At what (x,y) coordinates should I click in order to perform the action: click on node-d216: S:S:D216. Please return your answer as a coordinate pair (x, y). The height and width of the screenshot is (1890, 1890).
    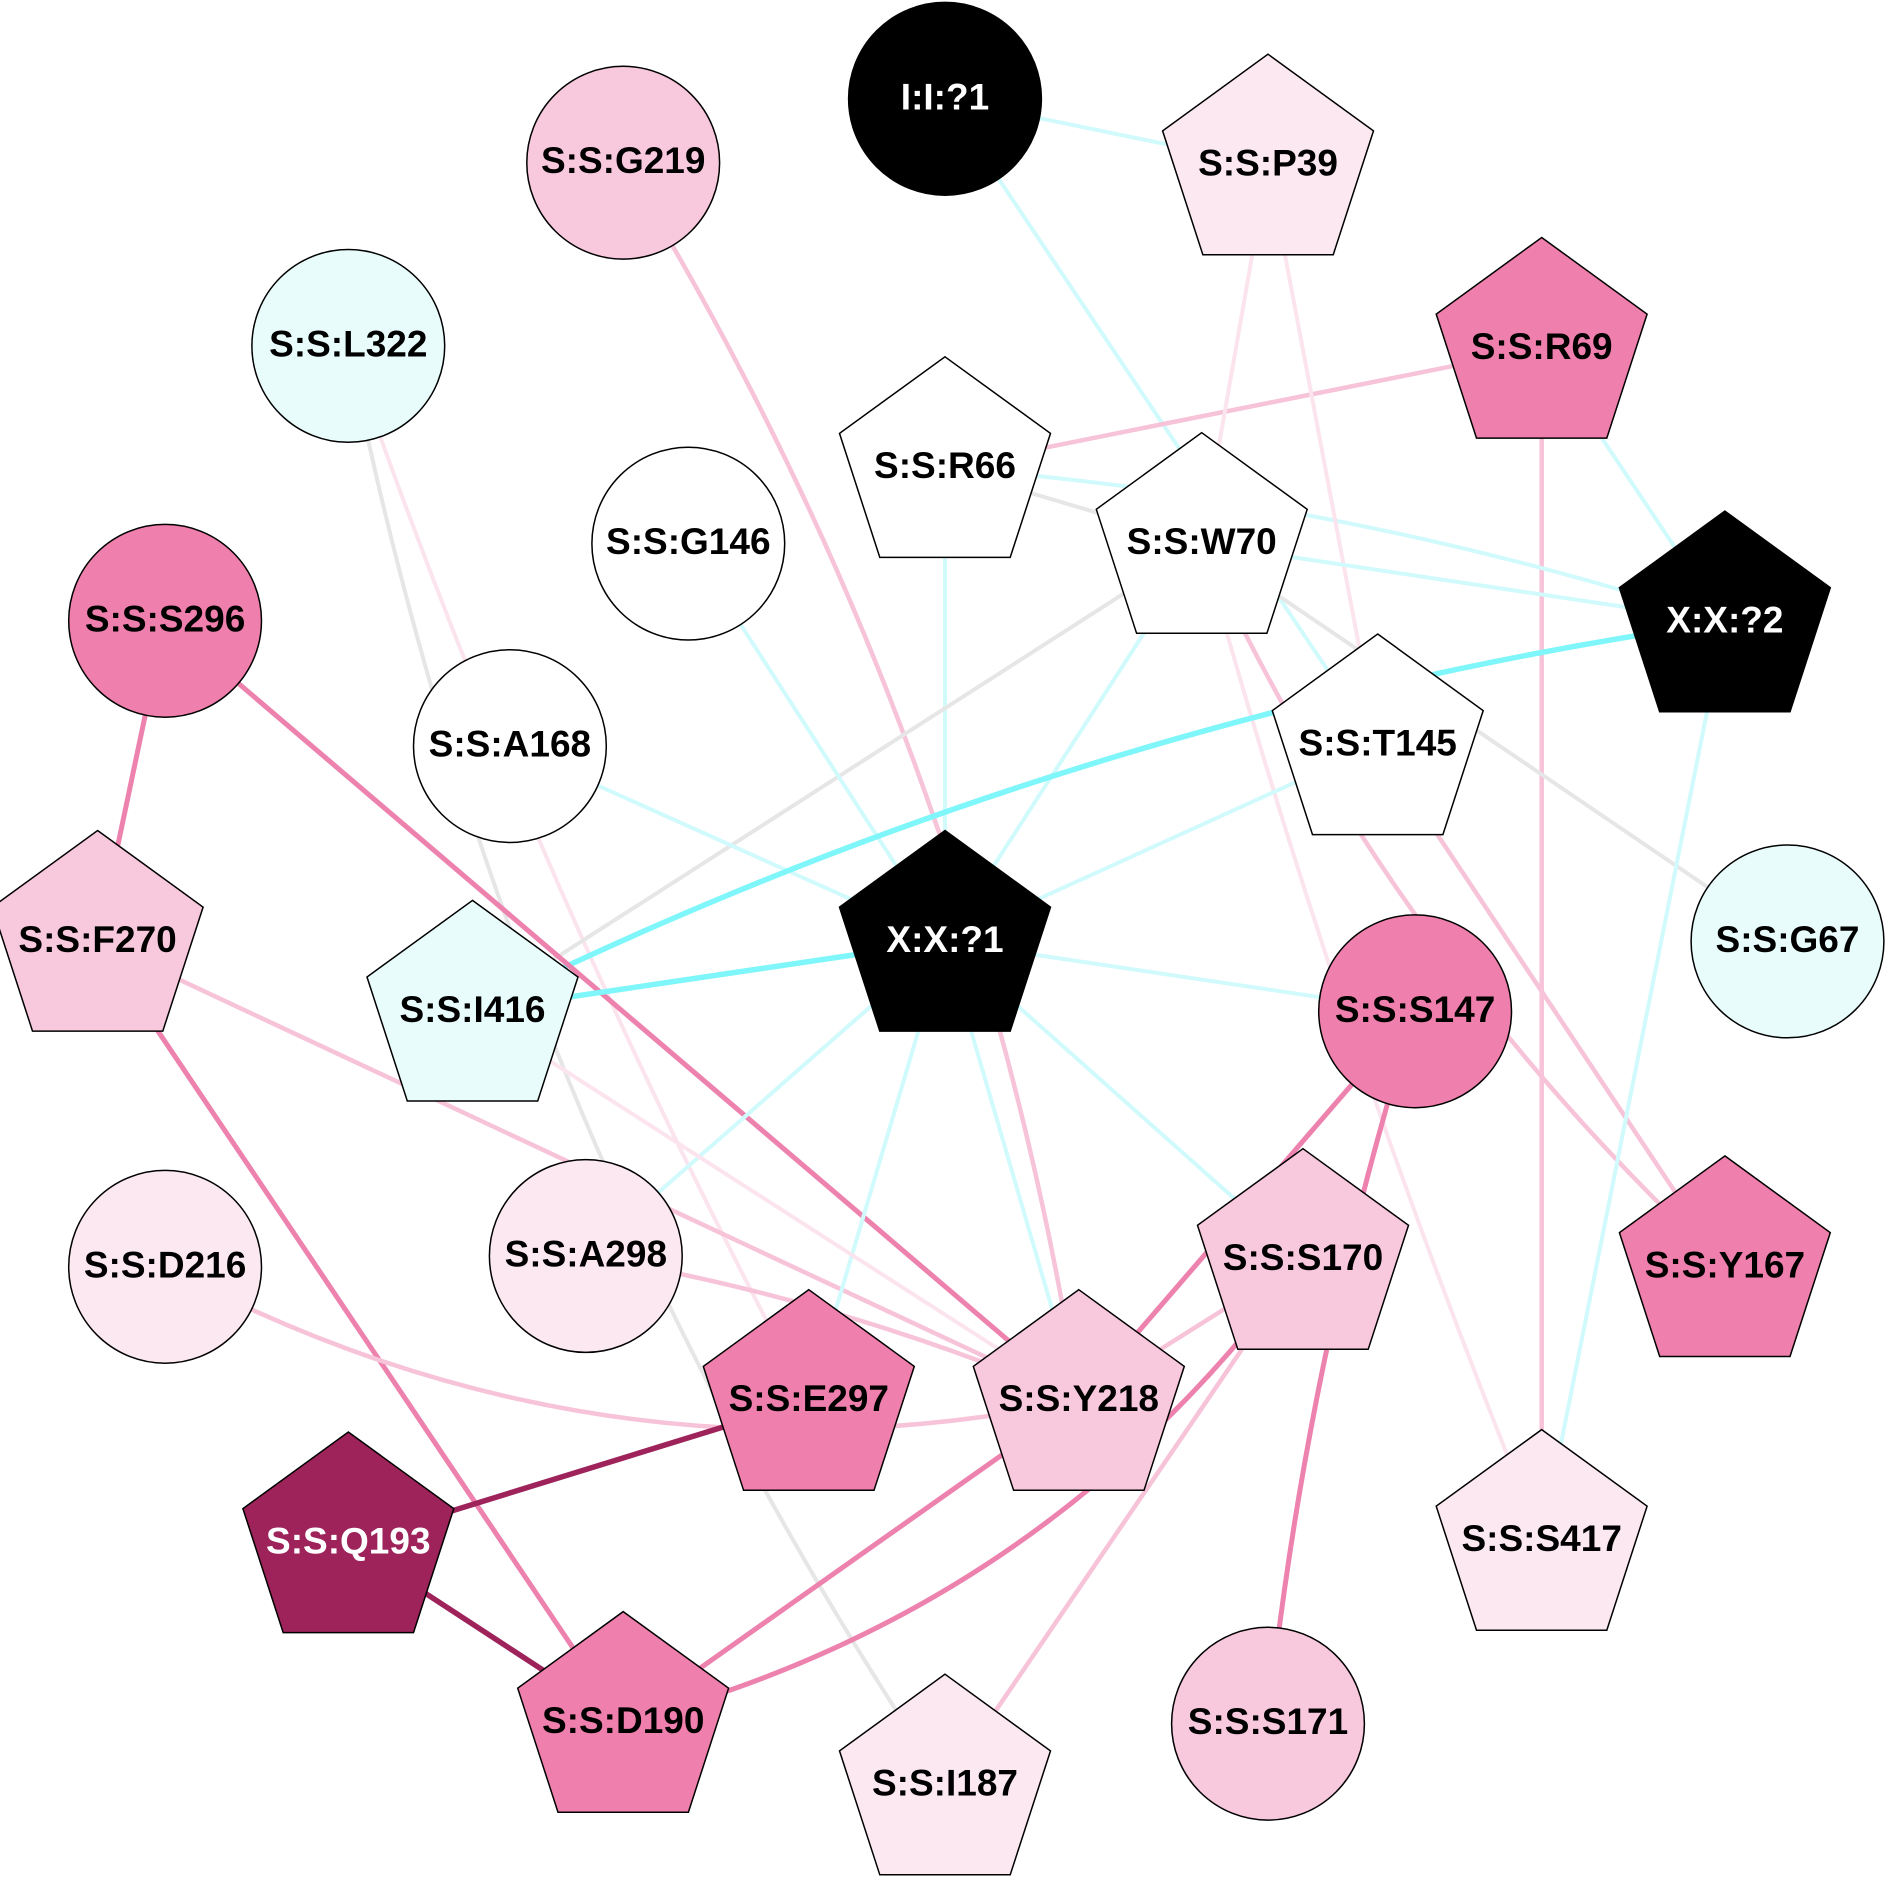
    Looking at the image, I should click on (165, 1266).